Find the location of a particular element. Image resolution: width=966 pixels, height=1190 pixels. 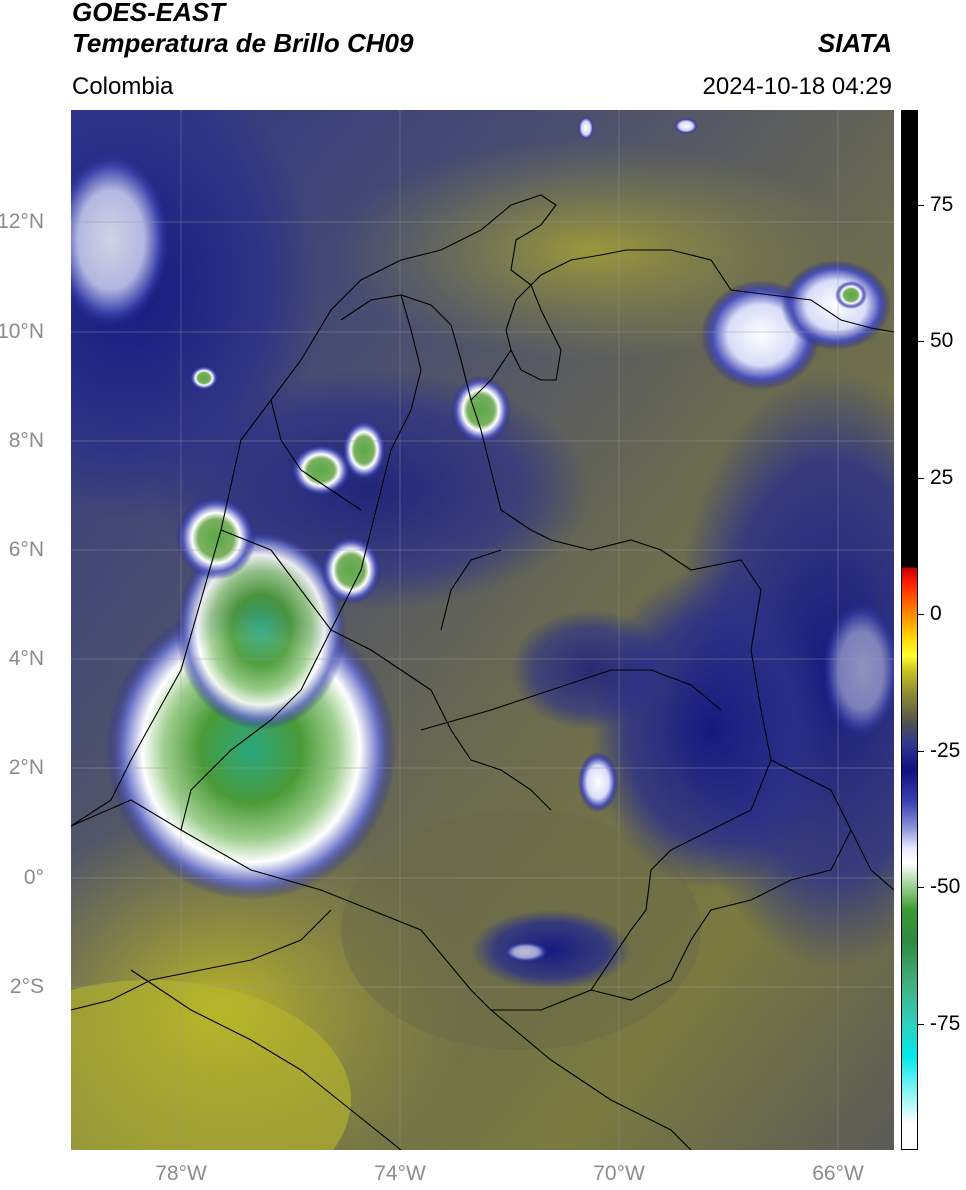

colorbar-label-50: 50 is located at coordinates (942, 340).